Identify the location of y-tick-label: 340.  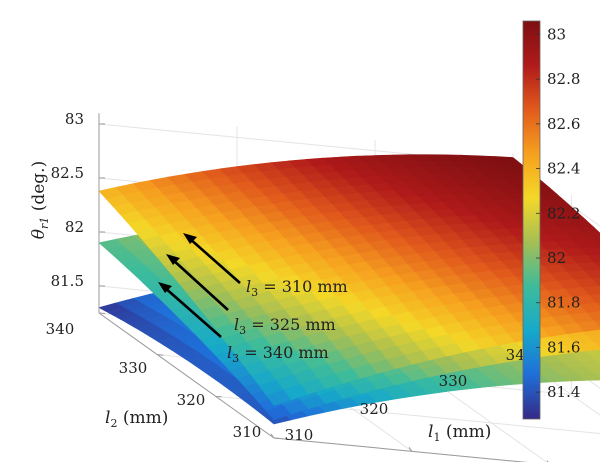
(60, 329).